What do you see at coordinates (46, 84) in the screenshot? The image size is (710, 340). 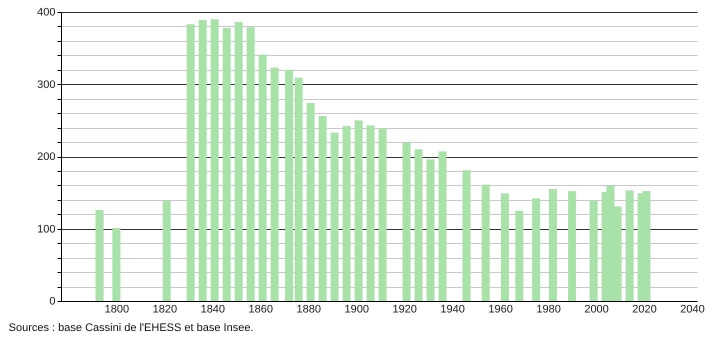 I see `y-tick-label: 300` at bounding box center [46, 84].